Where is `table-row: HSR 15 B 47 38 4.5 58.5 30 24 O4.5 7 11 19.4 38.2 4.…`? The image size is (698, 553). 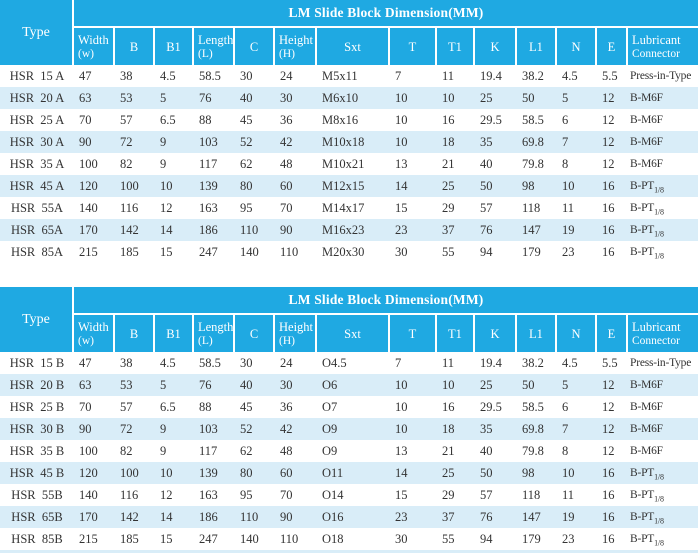
table-row: HSR 15 B 47 38 4.5 58.5 30 24 O4.5 7 11 19.4 38.2 4.… is located at coordinates (349, 363).